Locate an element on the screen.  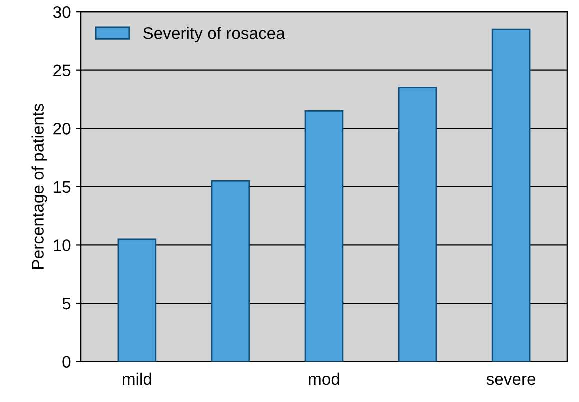
y-tick-label: 25 is located at coordinates (62, 70).